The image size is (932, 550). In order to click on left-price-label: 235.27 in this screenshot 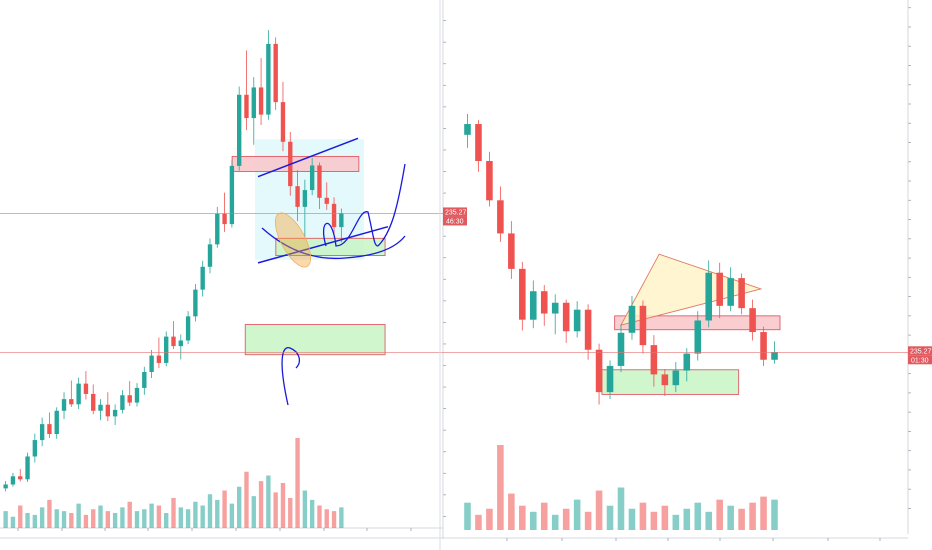, I will do `click(456, 212)`.